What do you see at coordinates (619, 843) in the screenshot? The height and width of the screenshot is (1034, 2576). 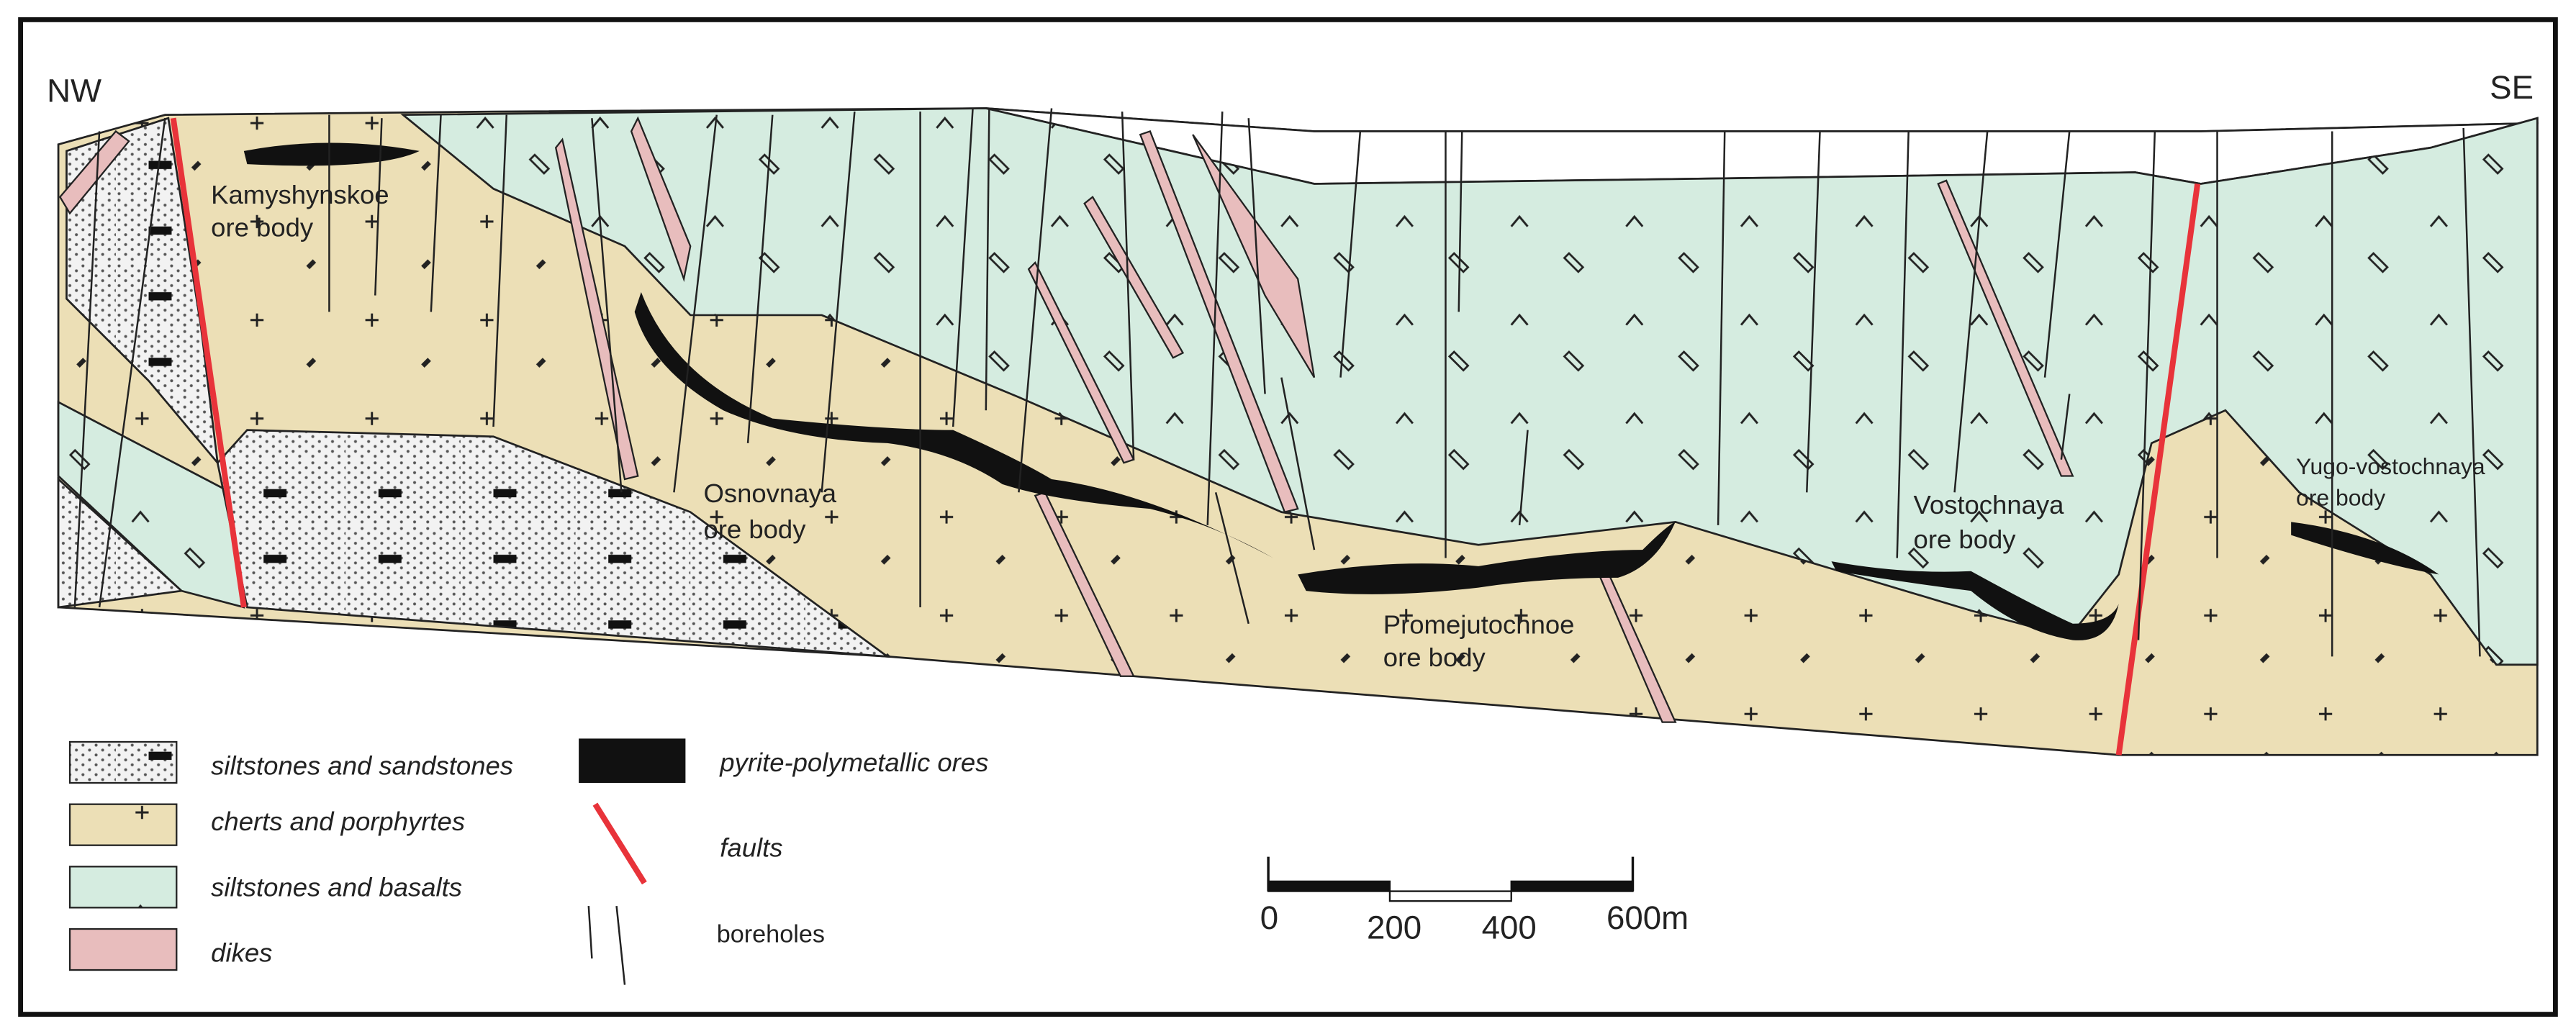 I see `legend-fault` at bounding box center [619, 843].